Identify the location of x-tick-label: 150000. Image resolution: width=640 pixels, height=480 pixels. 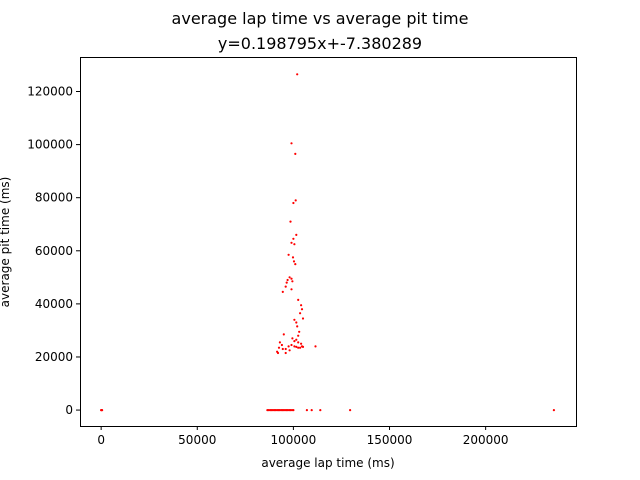
(390, 440).